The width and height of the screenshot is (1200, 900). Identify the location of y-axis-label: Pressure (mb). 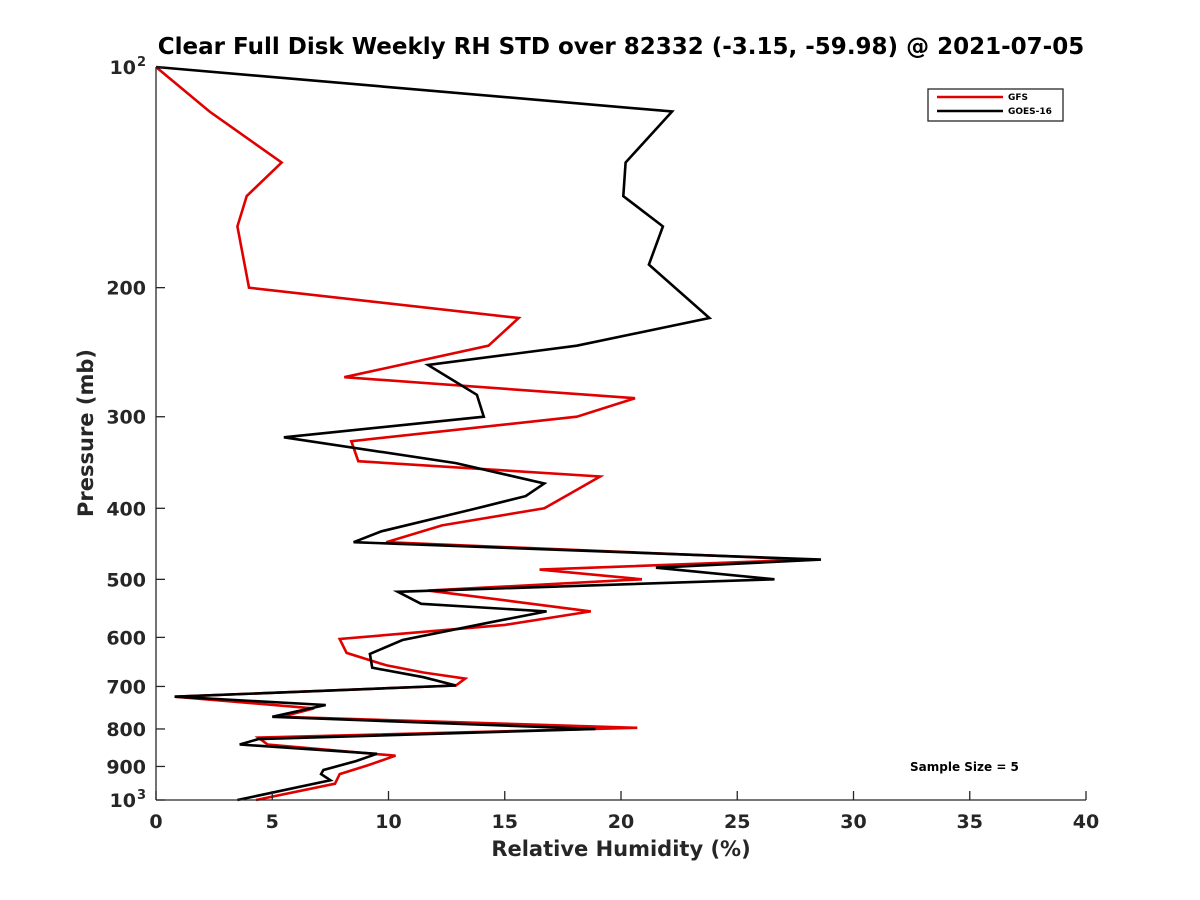
(86, 433).